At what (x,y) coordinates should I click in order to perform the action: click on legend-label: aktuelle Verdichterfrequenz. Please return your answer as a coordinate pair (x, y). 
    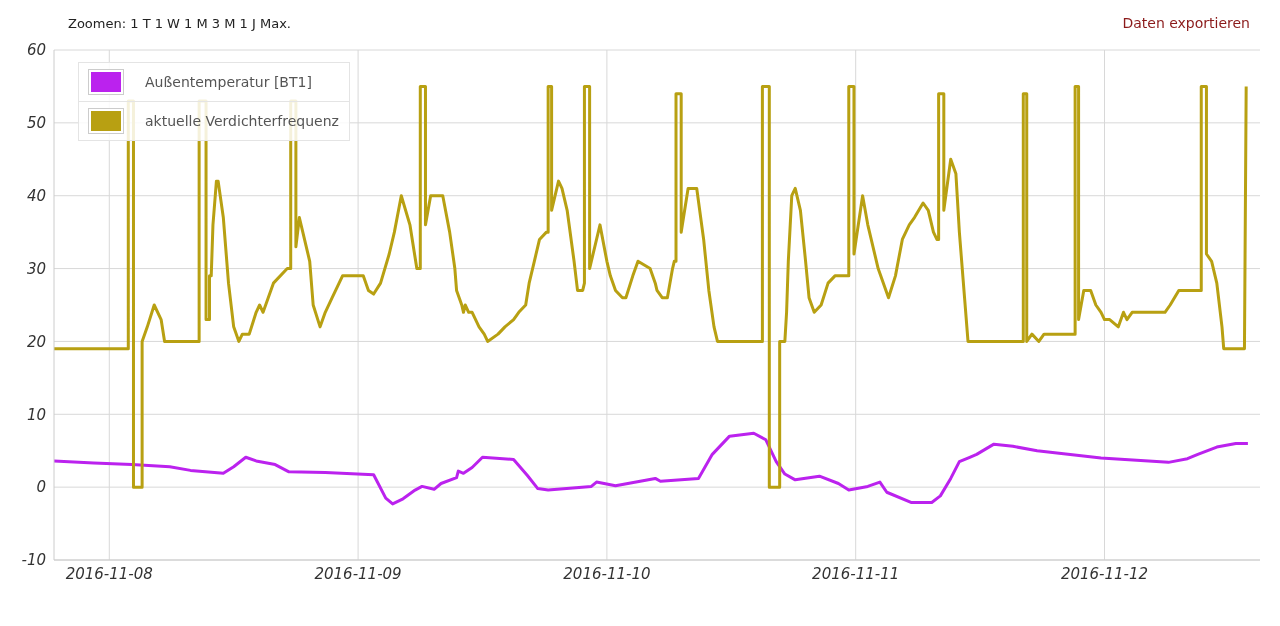
    Looking at the image, I should click on (242, 121).